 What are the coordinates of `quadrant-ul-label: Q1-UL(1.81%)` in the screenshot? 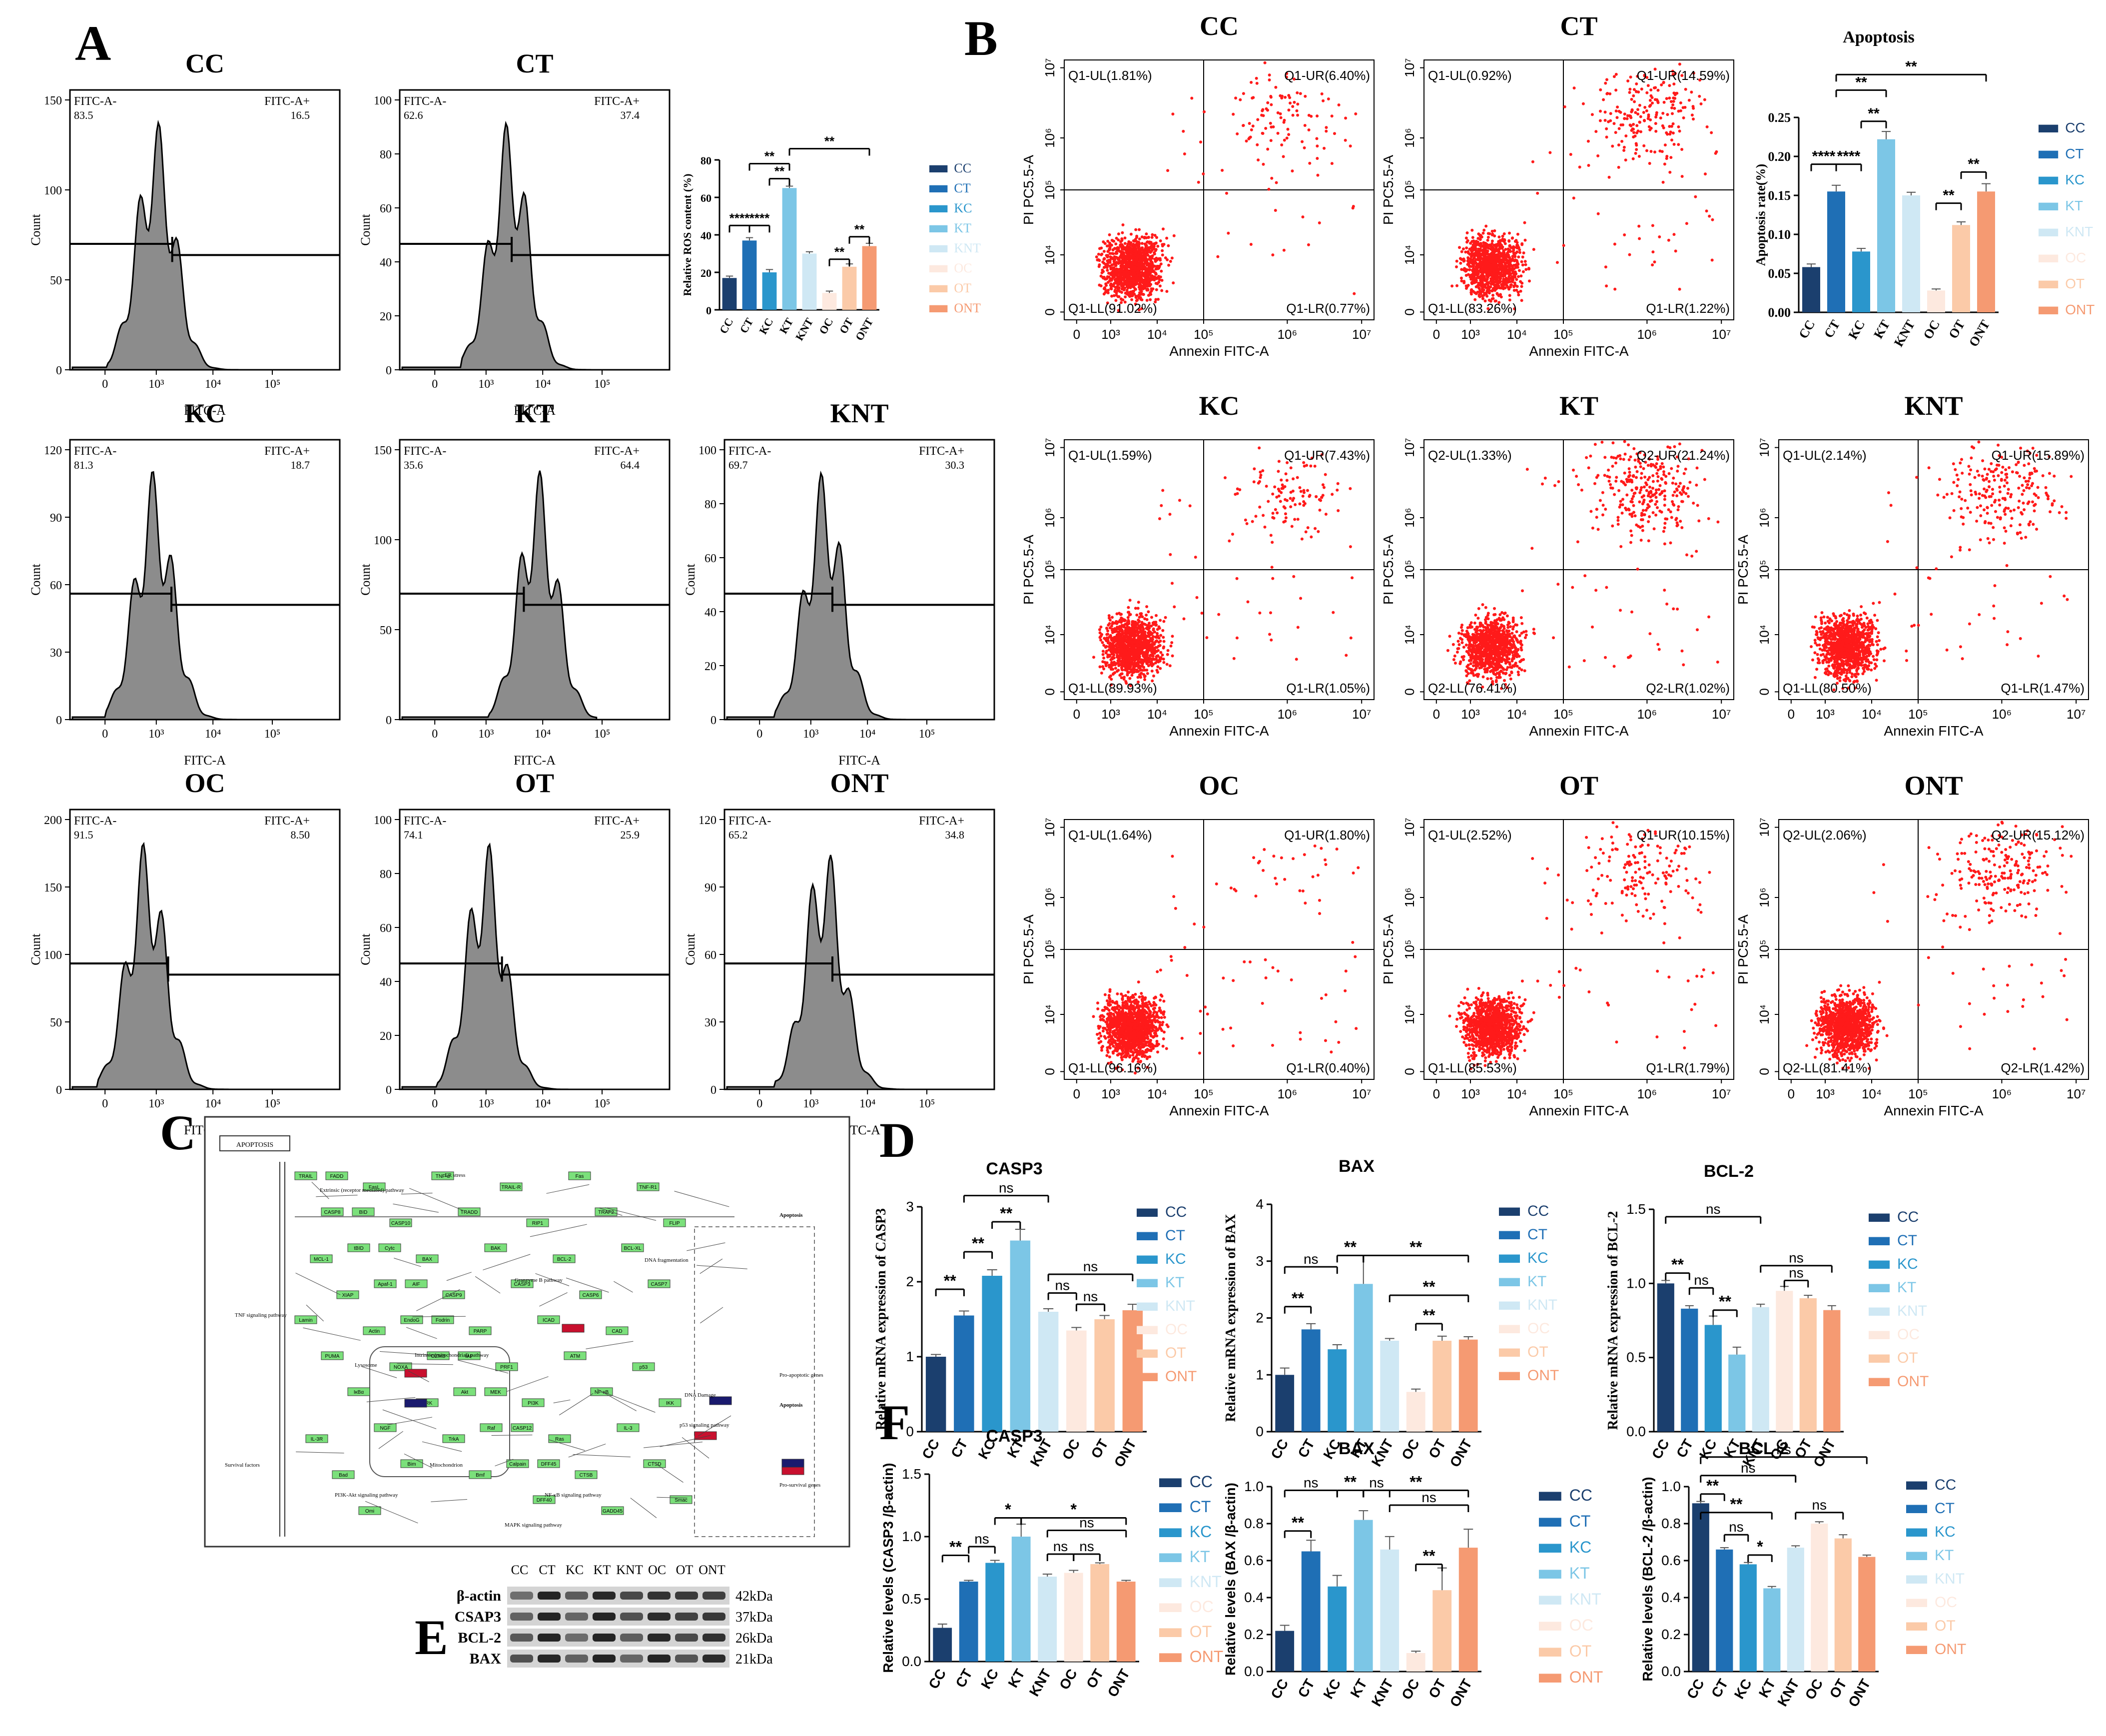 It's located at (1110, 75).